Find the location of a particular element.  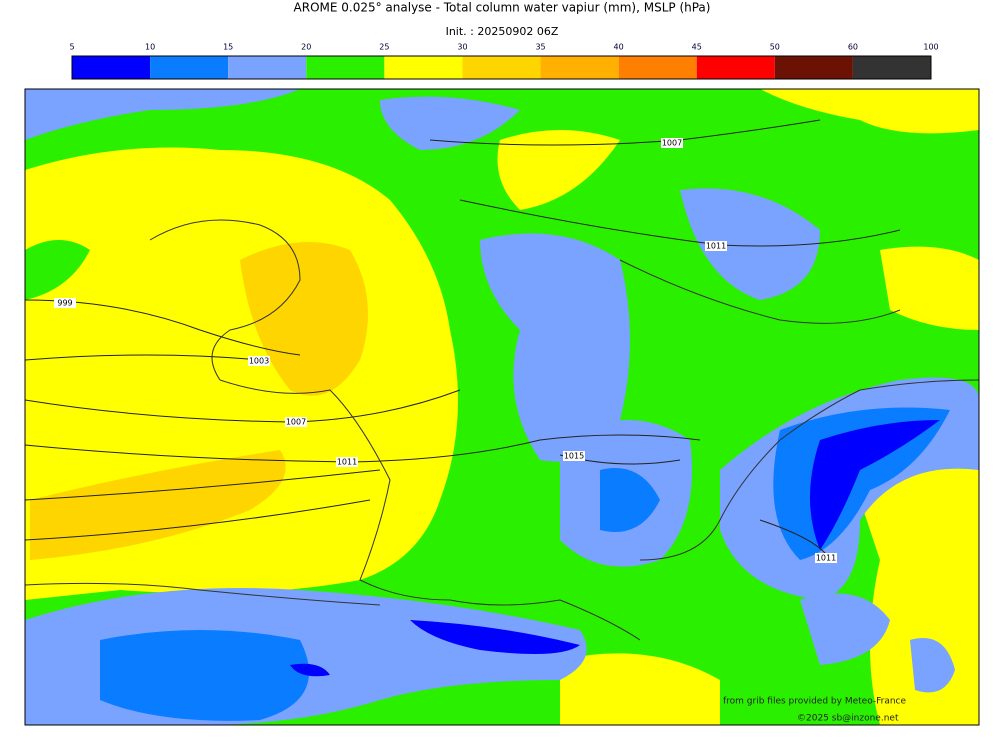

isobar-label: 1015 is located at coordinates (574, 456).